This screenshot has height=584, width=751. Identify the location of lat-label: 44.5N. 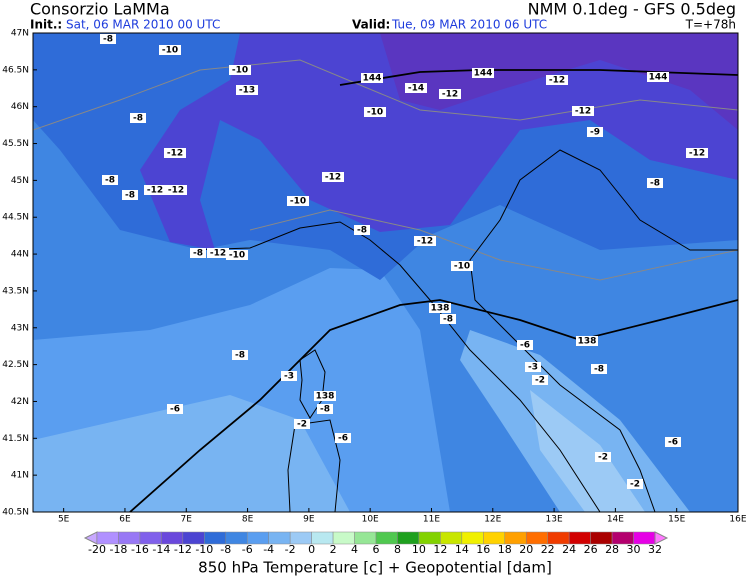
(15, 218).